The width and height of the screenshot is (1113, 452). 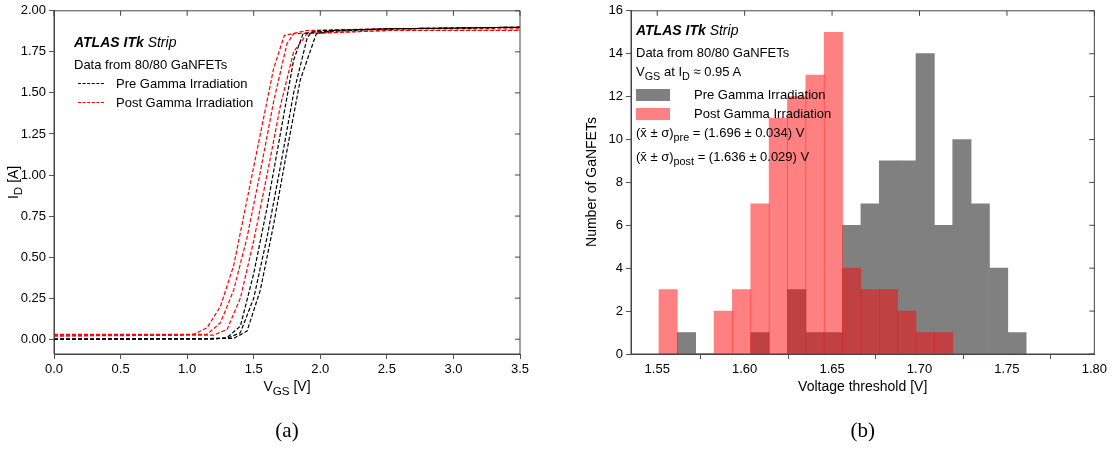 What do you see at coordinates (54, 369) in the screenshot?
I see `x-tick-label: 0.0` at bounding box center [54, 369].